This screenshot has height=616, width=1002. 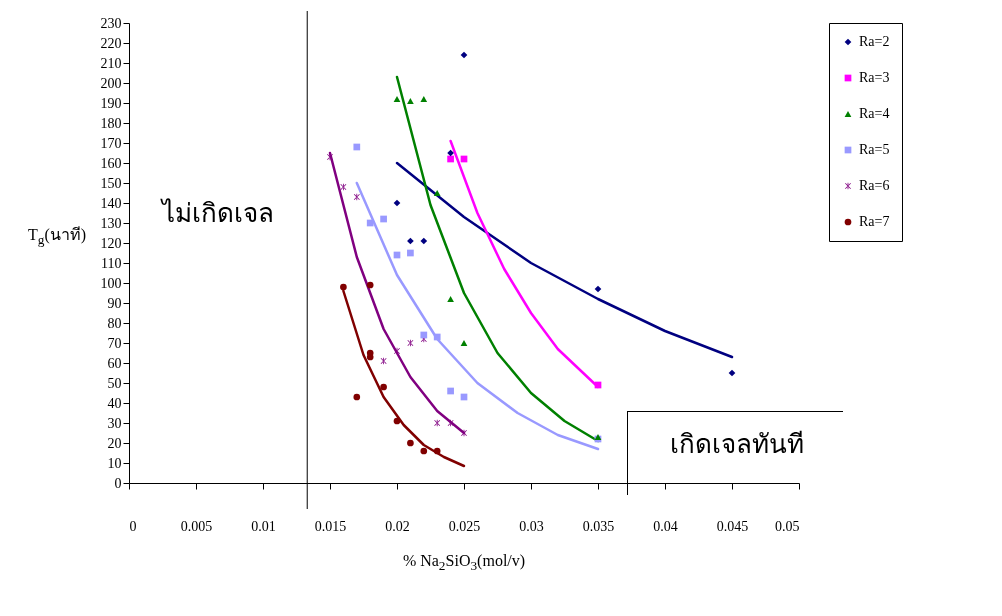 I want to click on x-tick-label: 0.05, so click(x=787, y=526).